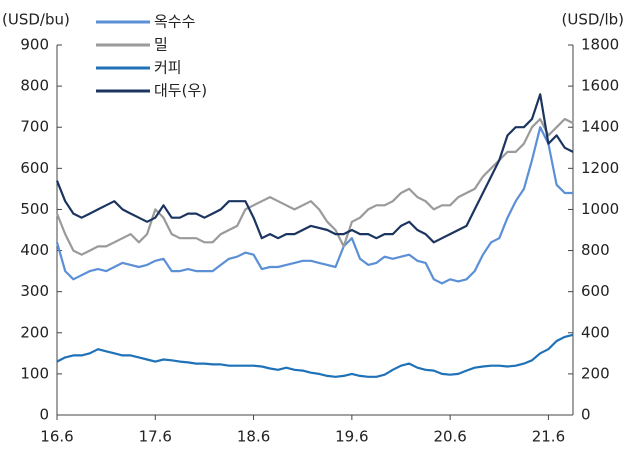 The image size is (626, 450). What do you see at coordinates (34, 373) in the screenshot?
I see `y-tick-label: 100` at bounding box center [34, 373].